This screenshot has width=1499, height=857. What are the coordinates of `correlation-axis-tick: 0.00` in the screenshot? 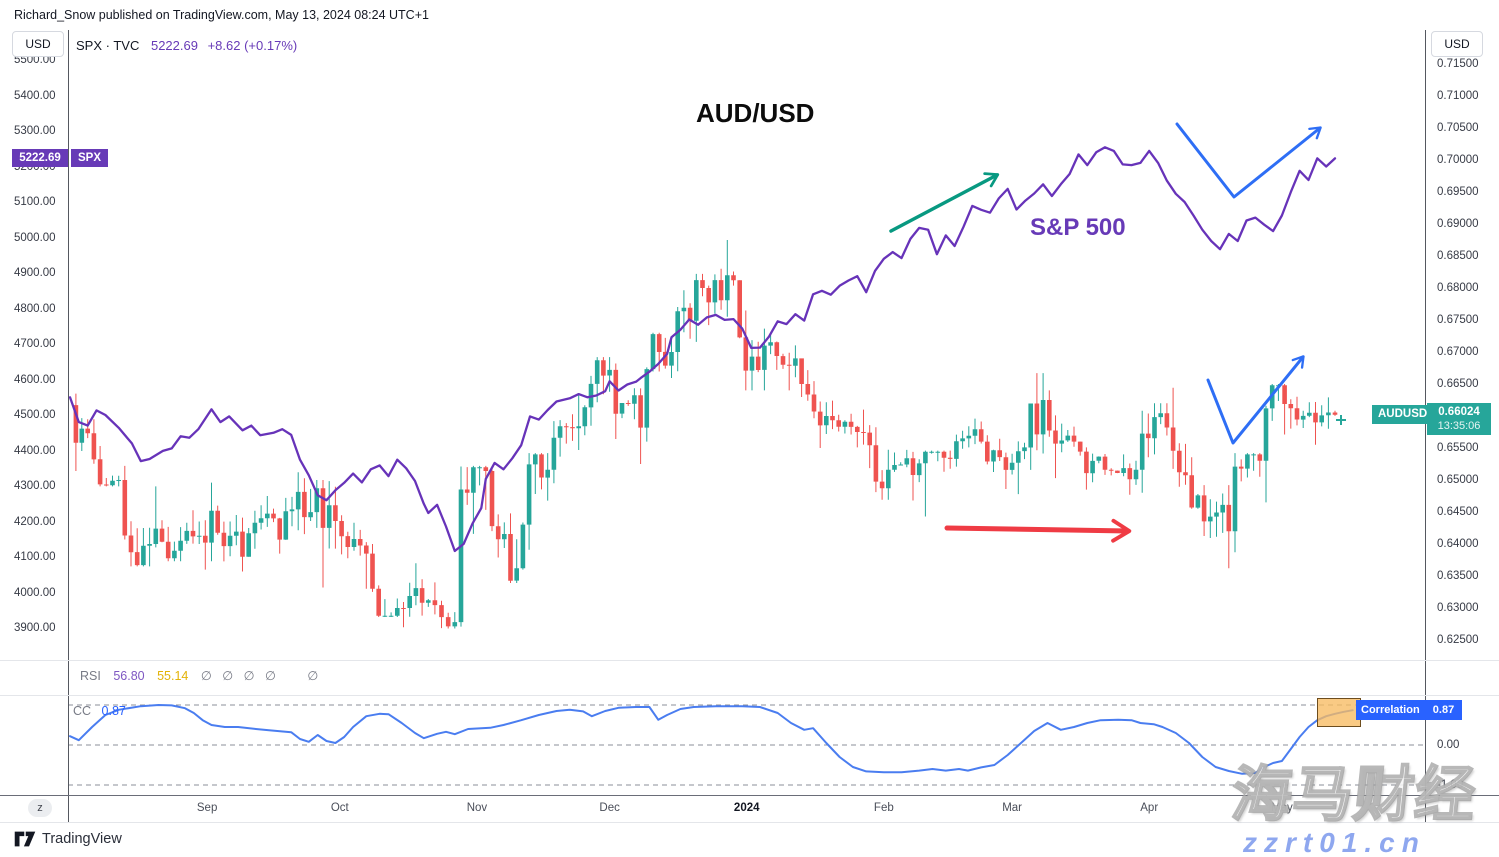 It's located at (1448, 745).